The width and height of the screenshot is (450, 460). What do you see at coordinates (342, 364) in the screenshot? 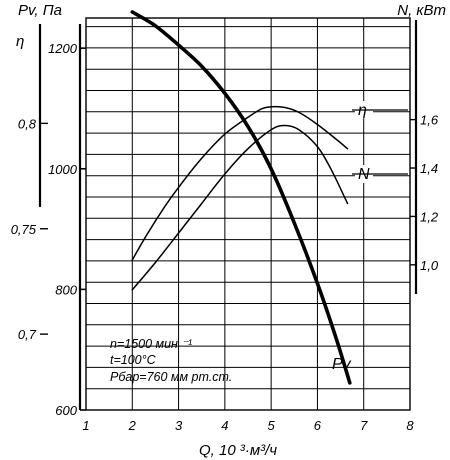
I see `pressure-curve-label: Pv` at bounding box center [342, 364].